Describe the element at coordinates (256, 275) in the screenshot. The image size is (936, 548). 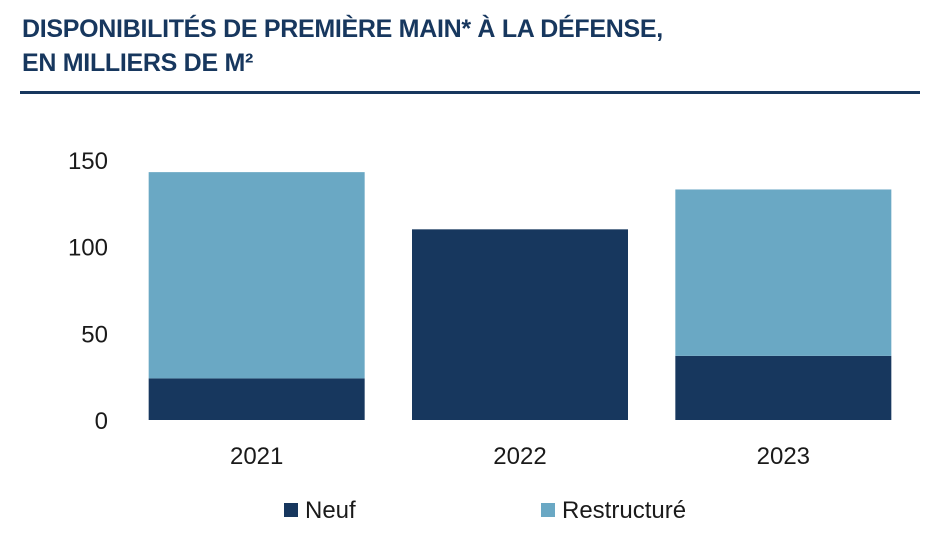
I see `bar-restructure-2021` at that location.